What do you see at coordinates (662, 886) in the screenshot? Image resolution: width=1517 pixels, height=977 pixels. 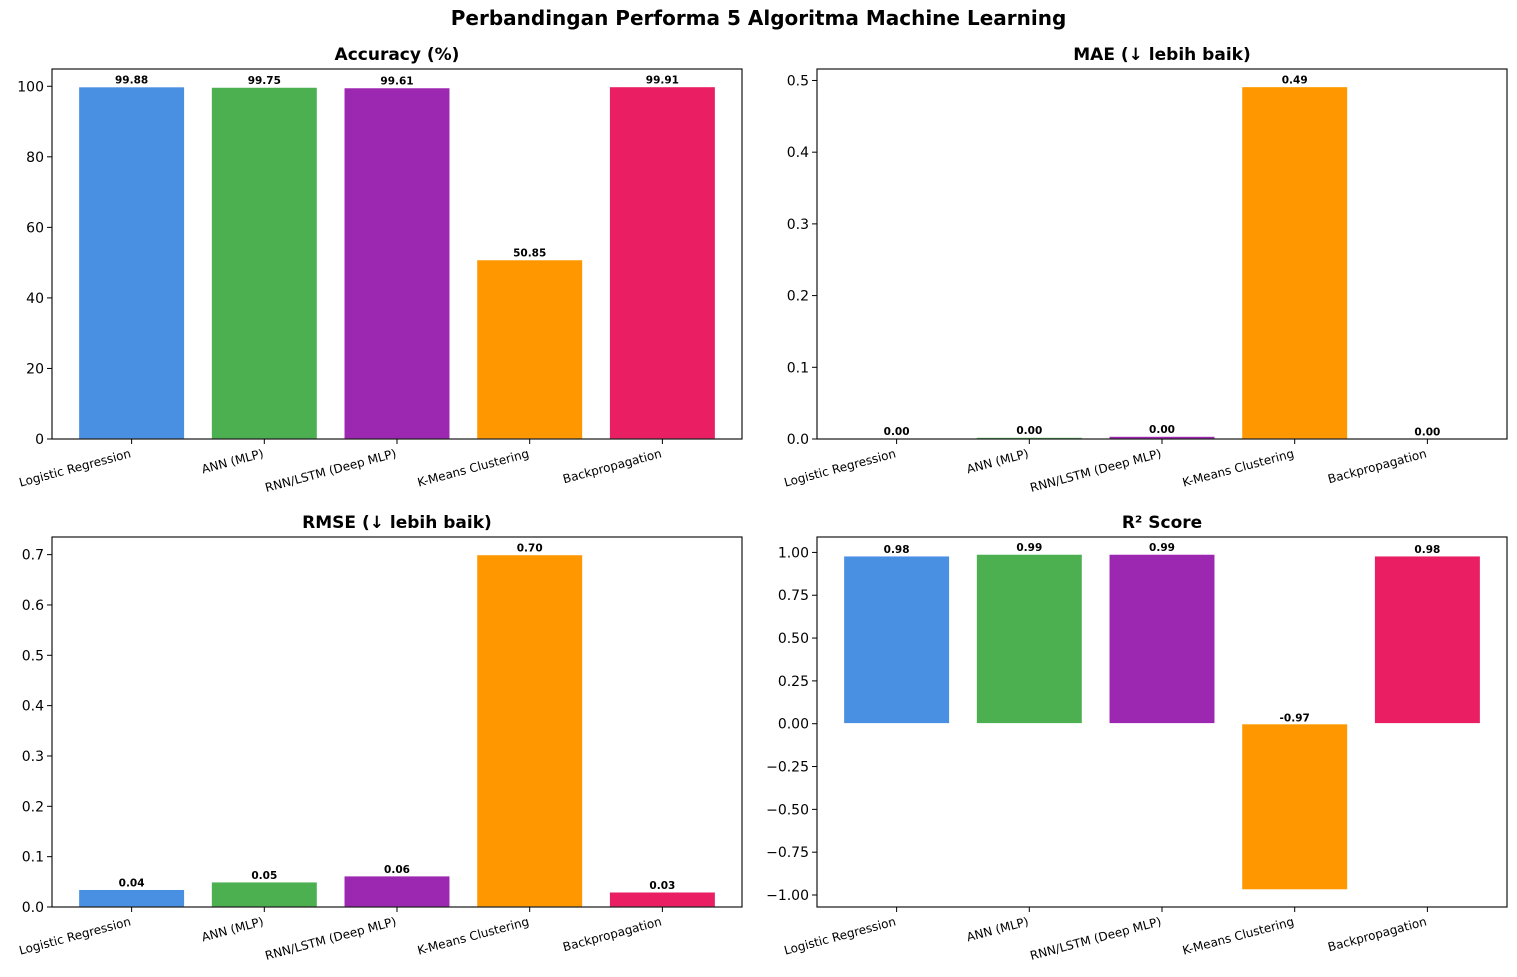 I see `data-label: 0.03` at bounding box center [662, 886].